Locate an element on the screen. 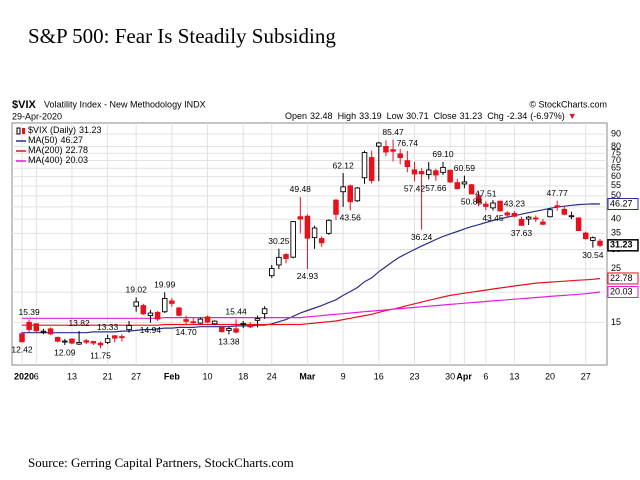 This screenshot has width=640, height=480. x-tick-label: 9 is located at coordinates (343, 376).